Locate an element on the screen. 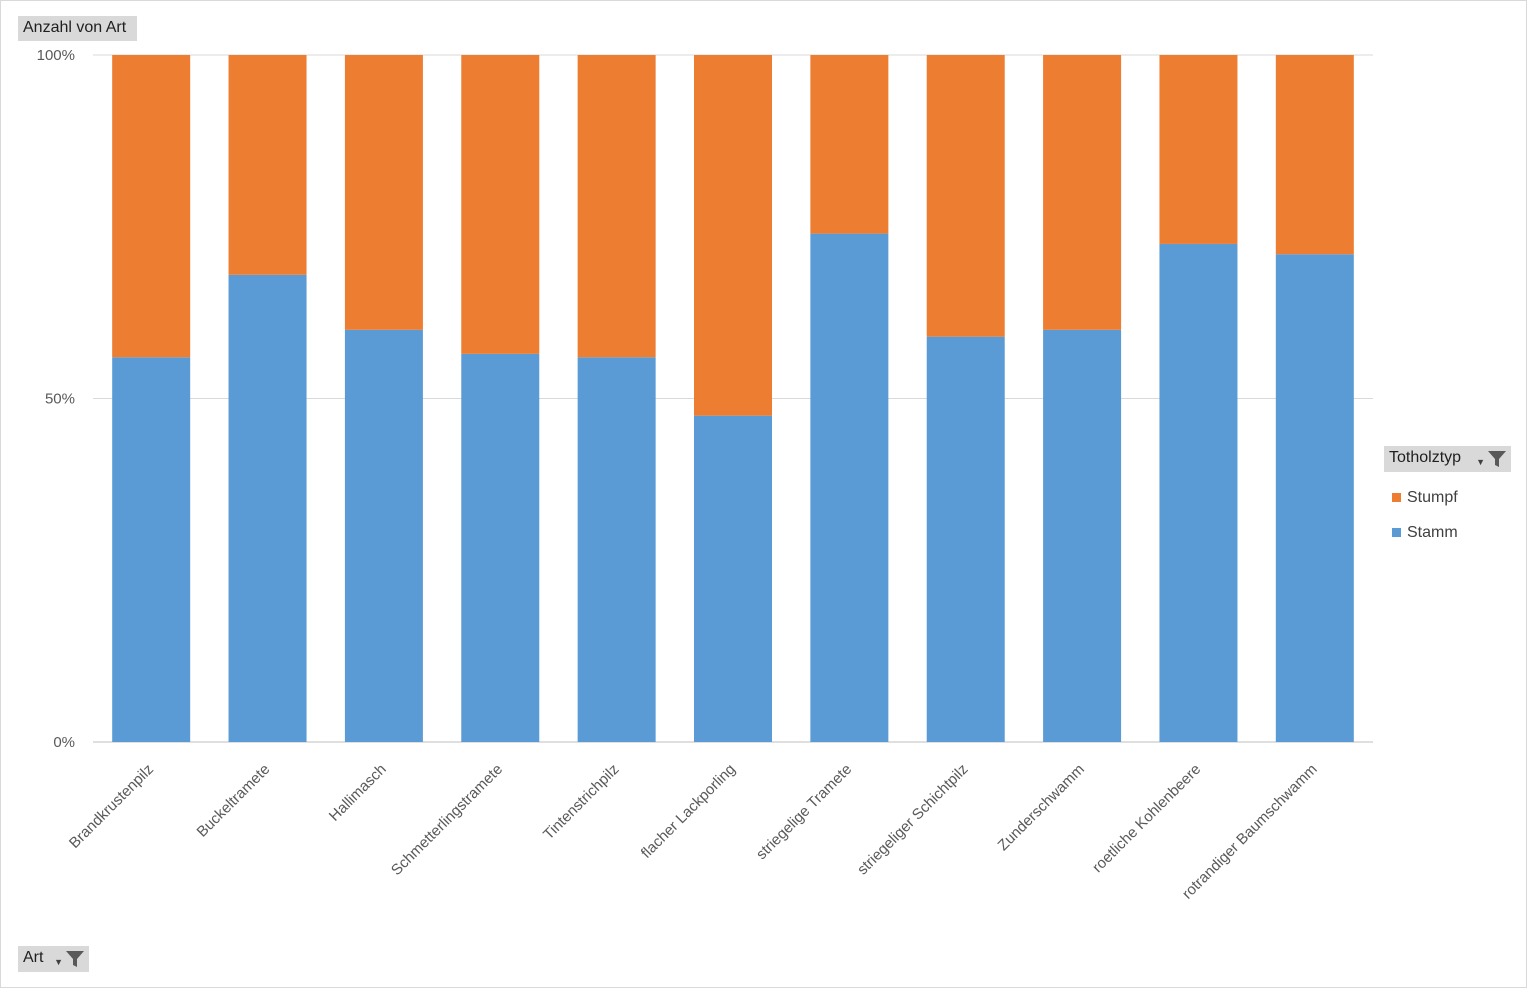  y-axis-tick-labels: 0% 50% 100% is located at coordinates (56, 399).